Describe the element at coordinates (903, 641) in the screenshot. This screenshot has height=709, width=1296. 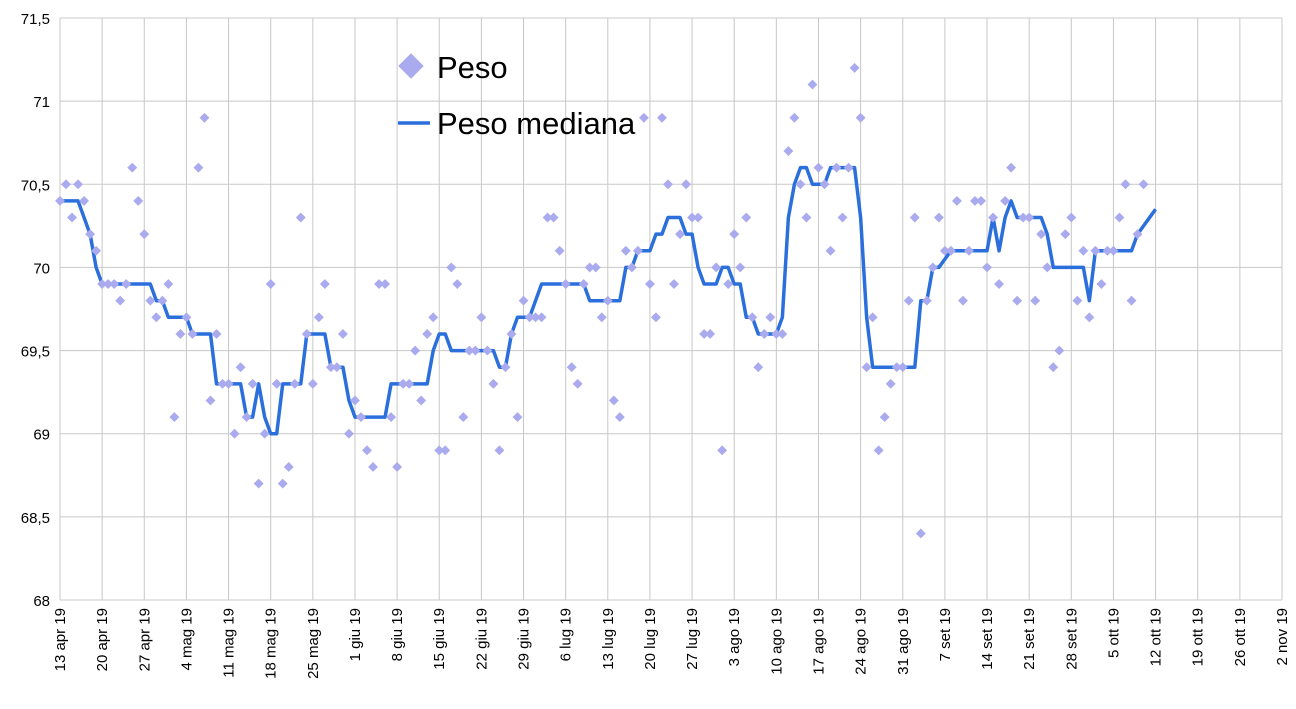
I see `x-tick-label: 31 ago 19` at that location.